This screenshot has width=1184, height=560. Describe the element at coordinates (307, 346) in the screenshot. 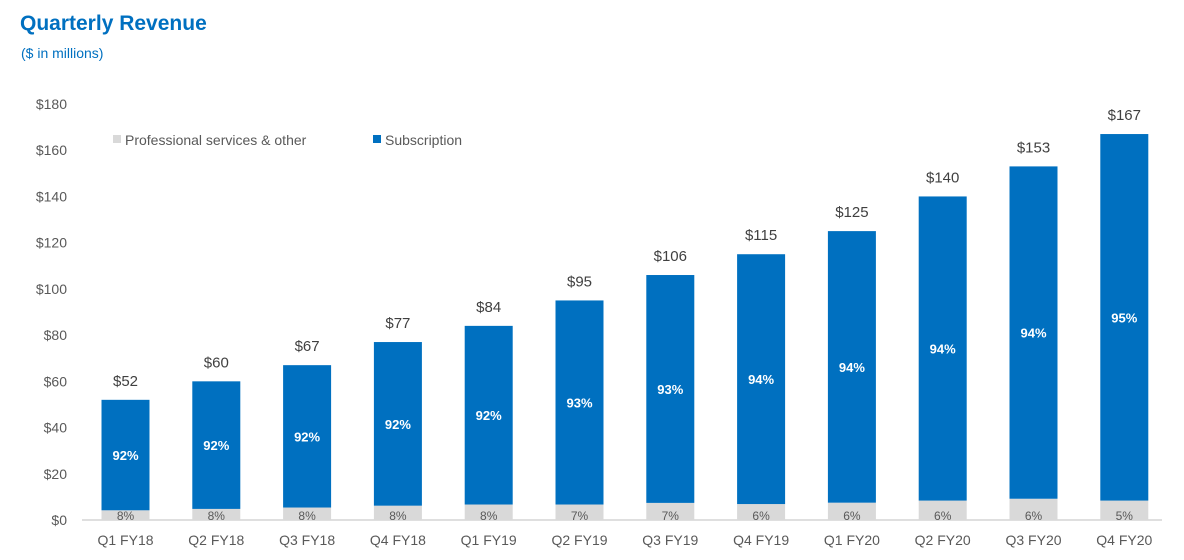

I see `total-value-label: $67` at that location.